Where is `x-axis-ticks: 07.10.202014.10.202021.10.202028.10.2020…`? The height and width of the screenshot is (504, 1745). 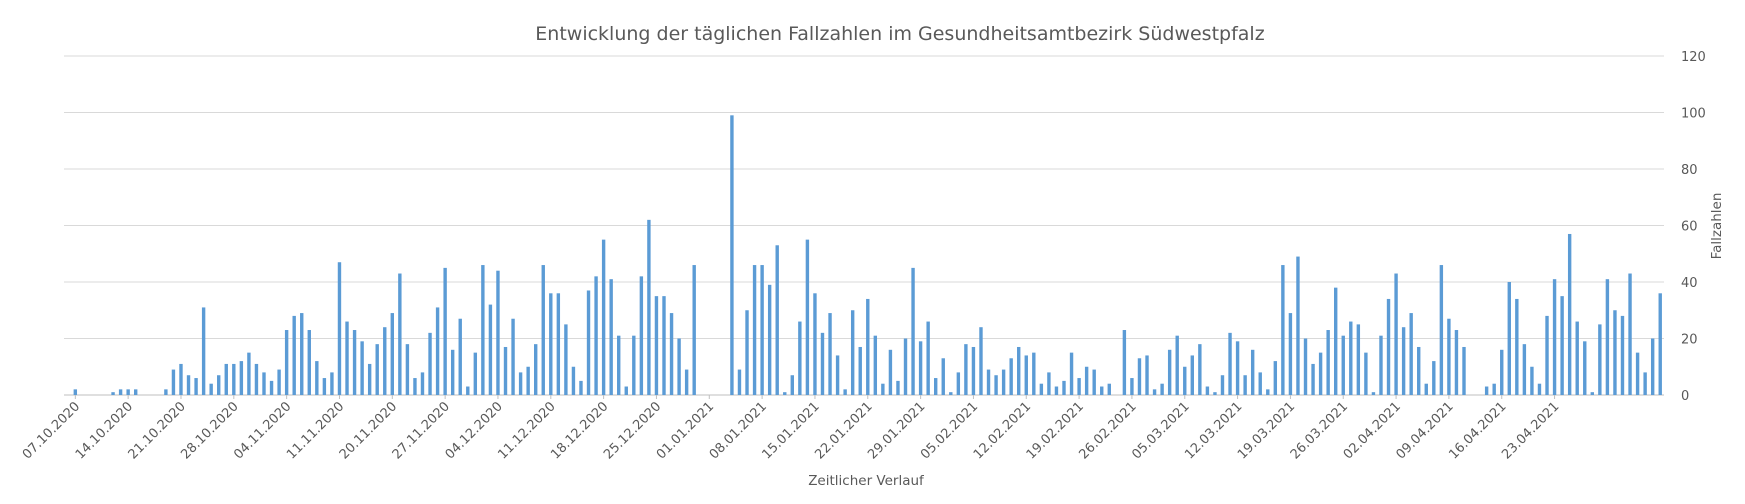 x-axis-ticks: 07.10.202014.10.202021.10.202028.10.2020… is located at coordinates (791, 428).